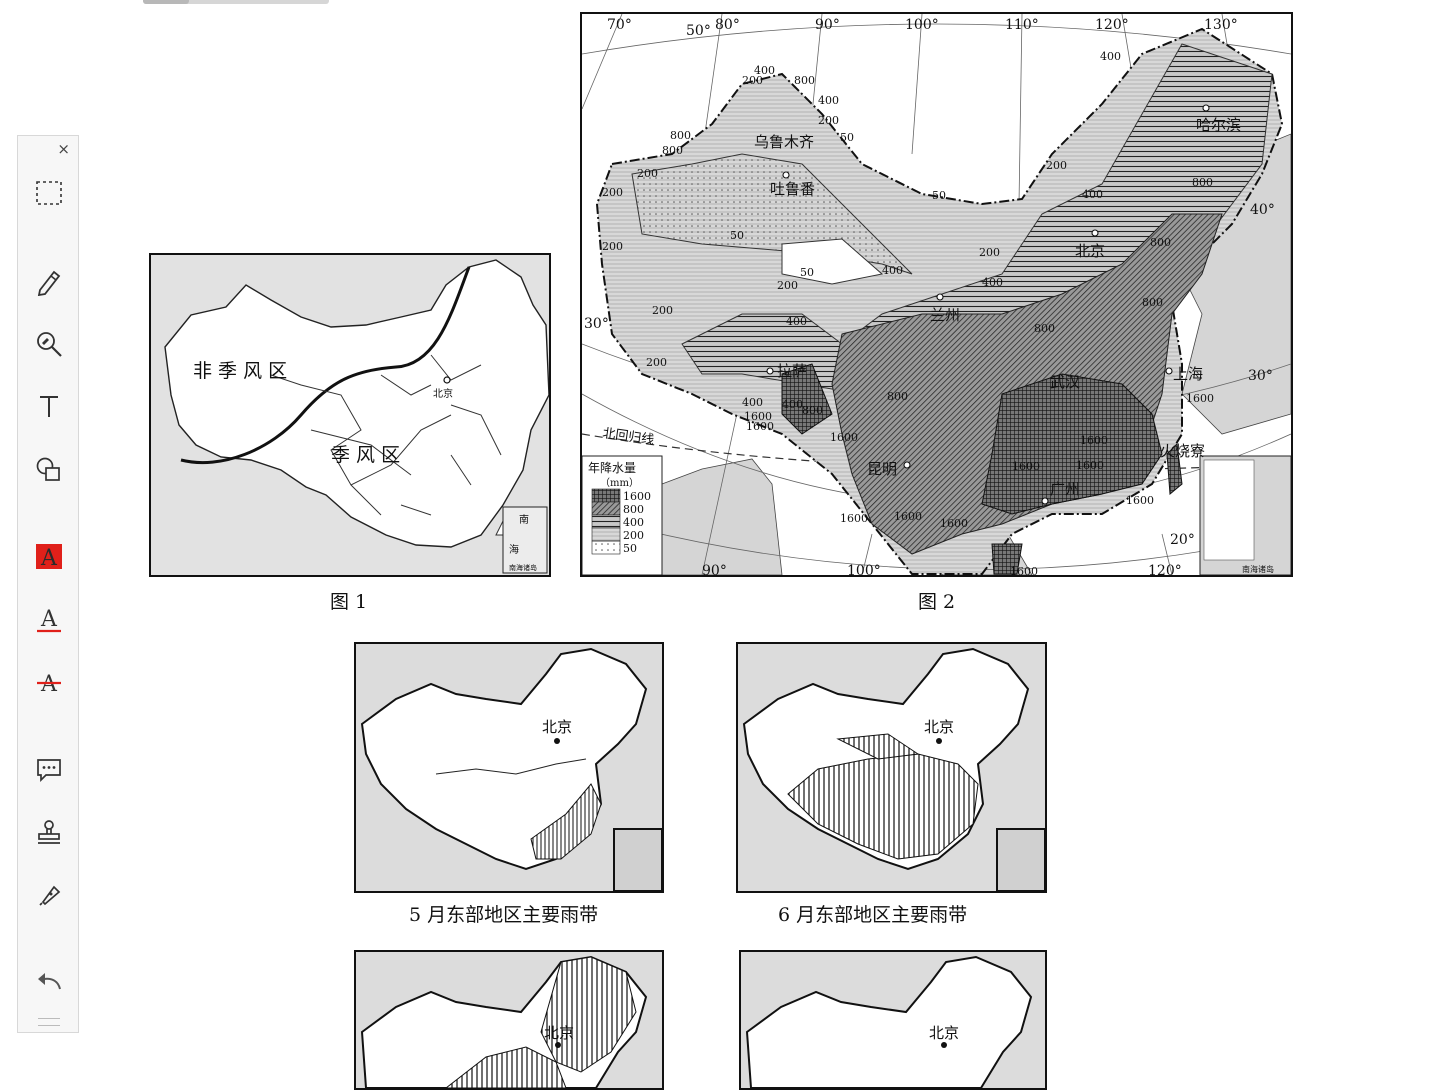  I want to click on city-shanghai: 上海, so click(1188, 374).